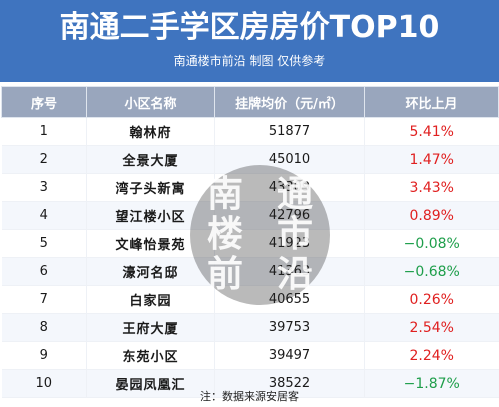 The width and height of the screenshot is (499, 407). Describe the element at coordinates (431, 102) in the screenshot. I see `column-header-change: 环比上月` at that location.